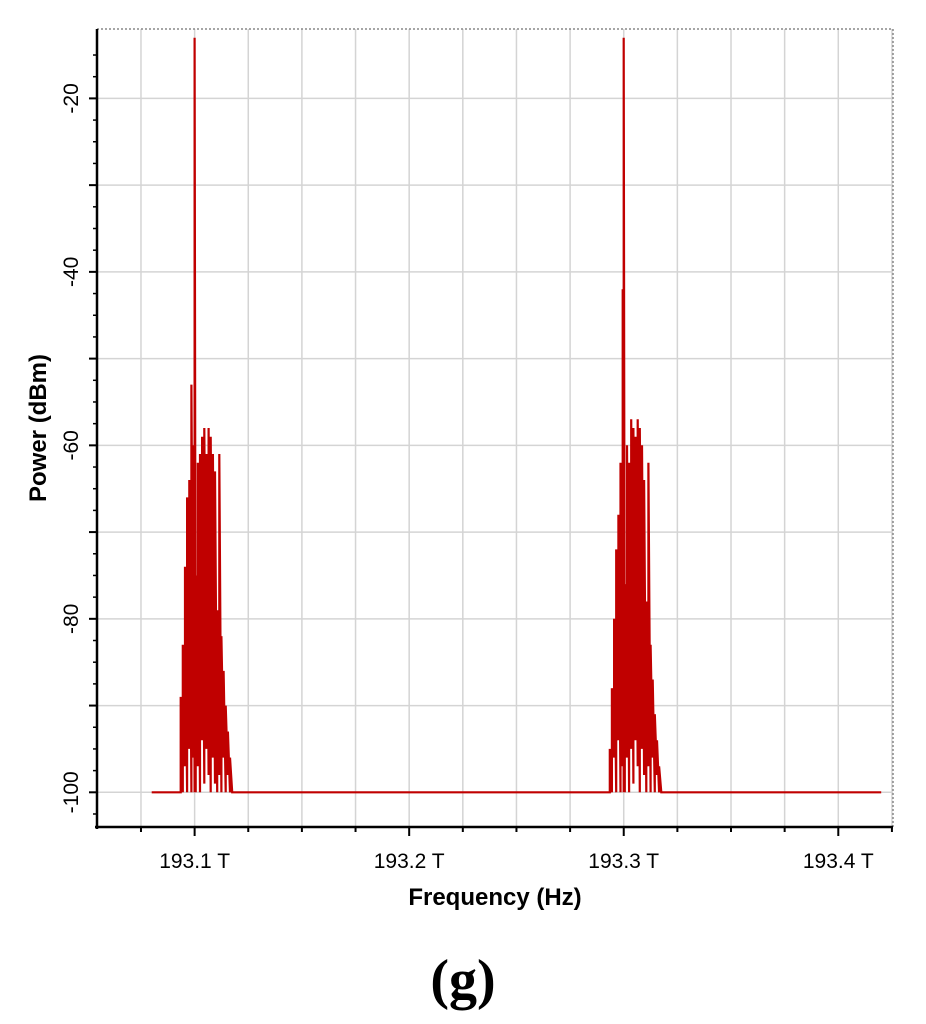 The width and height of the screenshot is (926, 1024). I want to click on y-tick-labels: -20 -40 -60 -80 -100, so click(71, 448).